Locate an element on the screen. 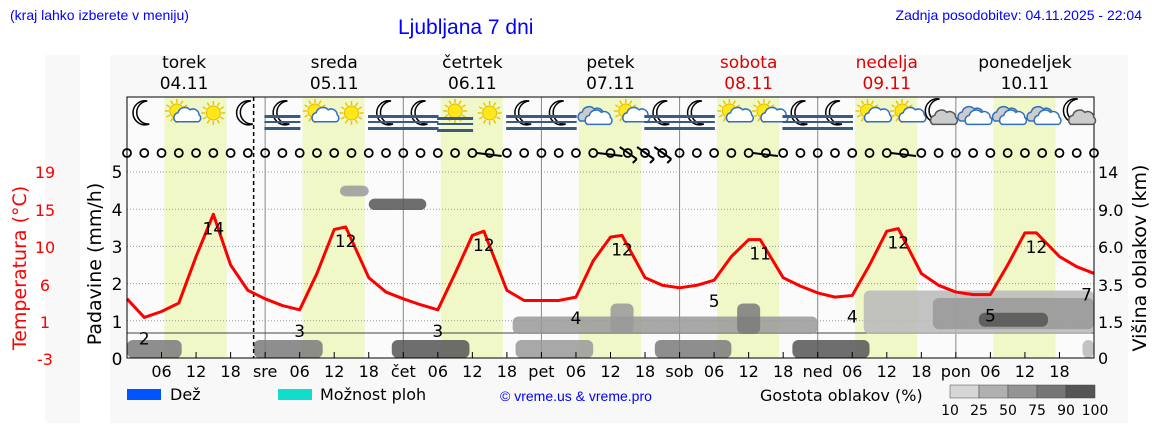  day-date: 05.11 is located at coordinates (334, 84).